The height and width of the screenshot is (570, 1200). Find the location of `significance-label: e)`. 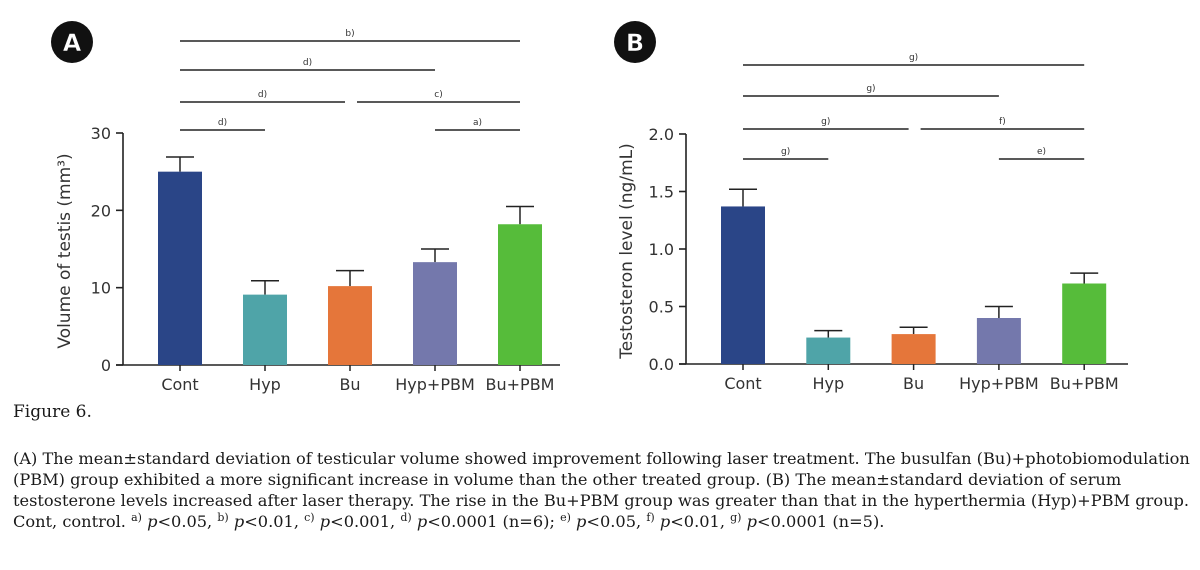

significance-label: e) is located at coordinates (1041, 152).